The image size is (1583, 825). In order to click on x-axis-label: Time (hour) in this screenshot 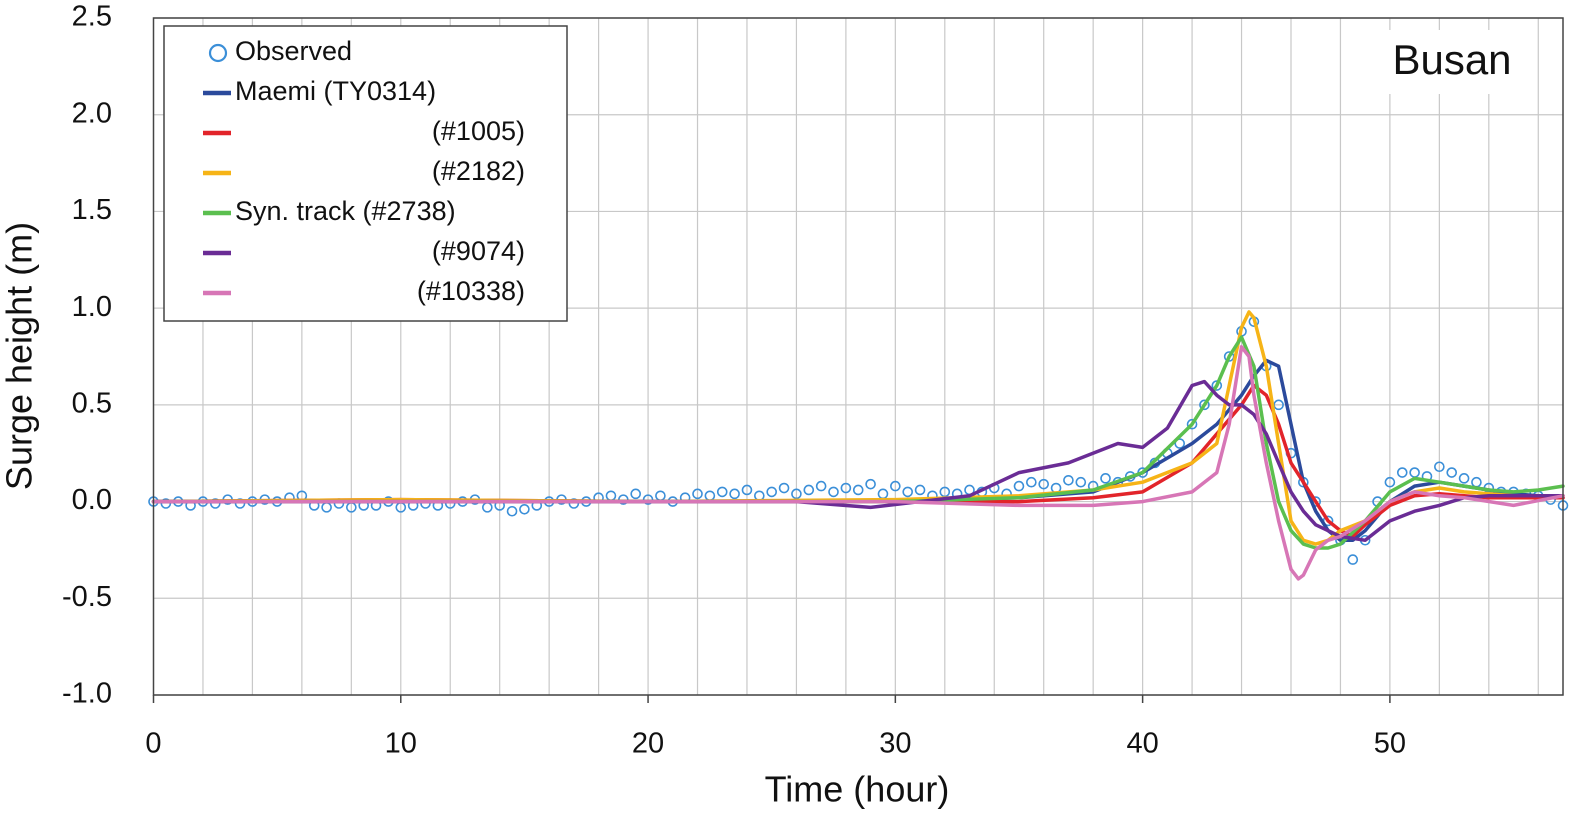, I will do `click(857, 789)`.